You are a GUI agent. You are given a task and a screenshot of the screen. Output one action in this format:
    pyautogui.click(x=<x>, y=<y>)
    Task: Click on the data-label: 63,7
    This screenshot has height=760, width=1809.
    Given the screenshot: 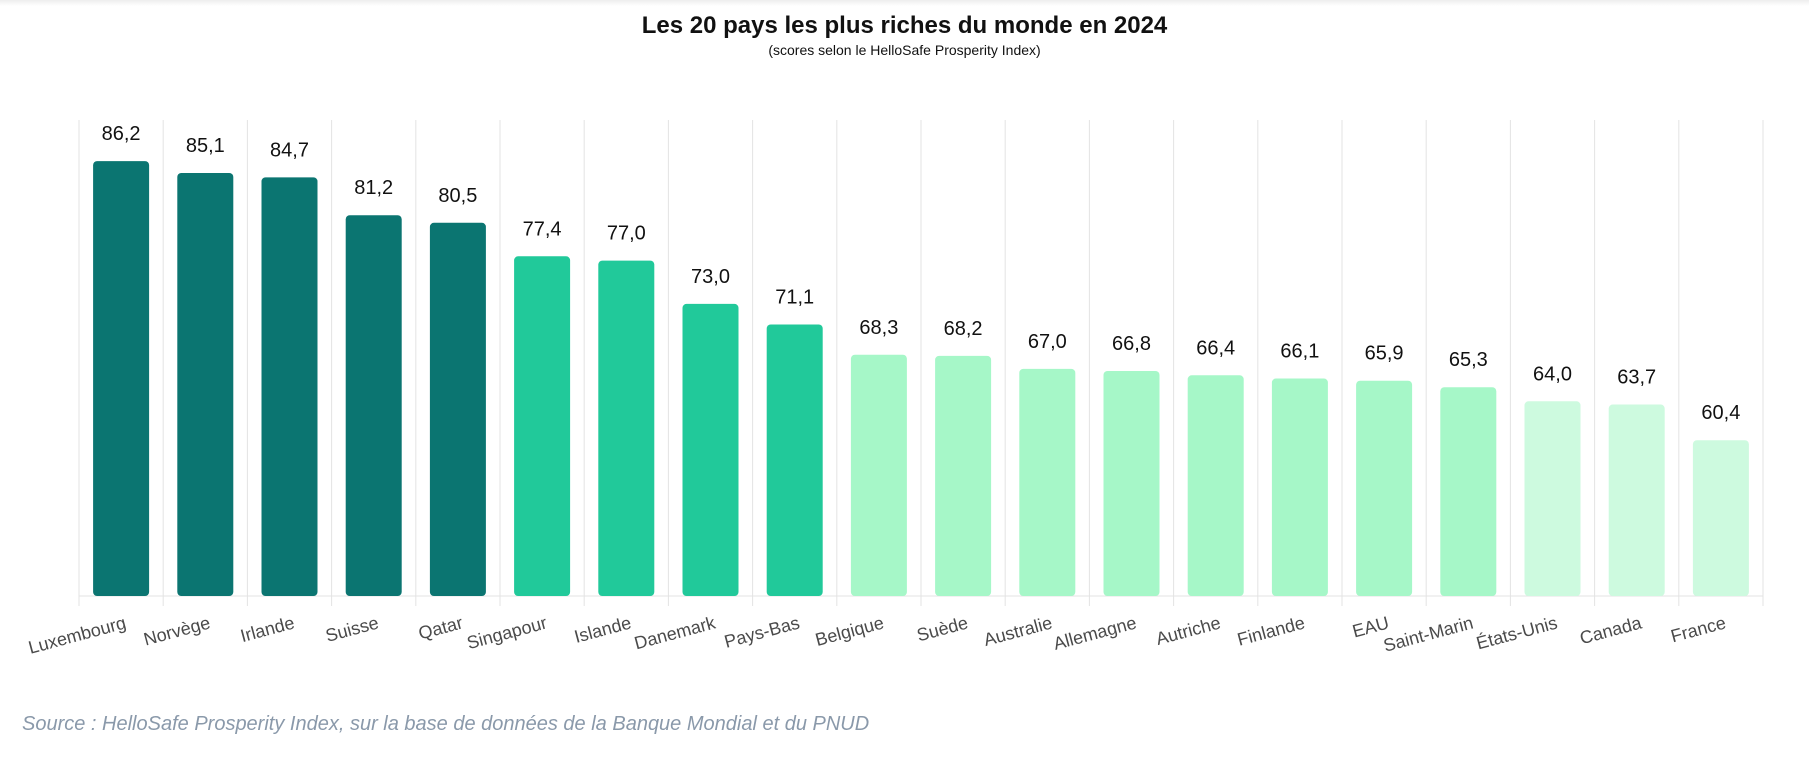 What is the action you would take?
    pyautogui.click(x=1636, y=378)
    